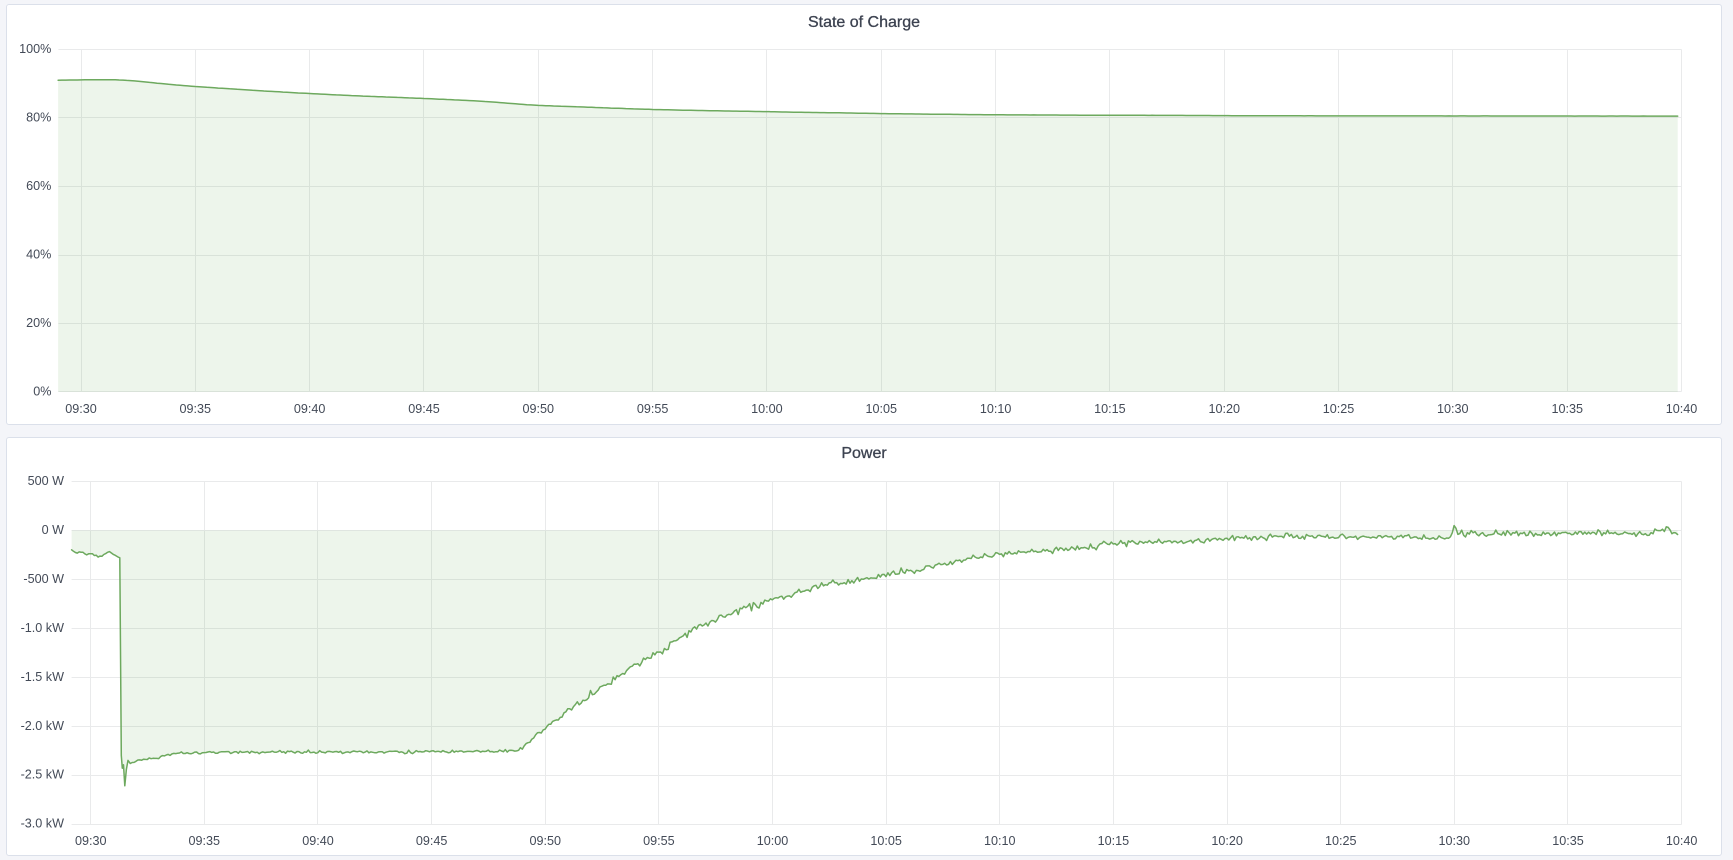 The width and height of the screenshot is (1733, 860). I want to click on svg-text: -1.0 kW, so click(42, 628).